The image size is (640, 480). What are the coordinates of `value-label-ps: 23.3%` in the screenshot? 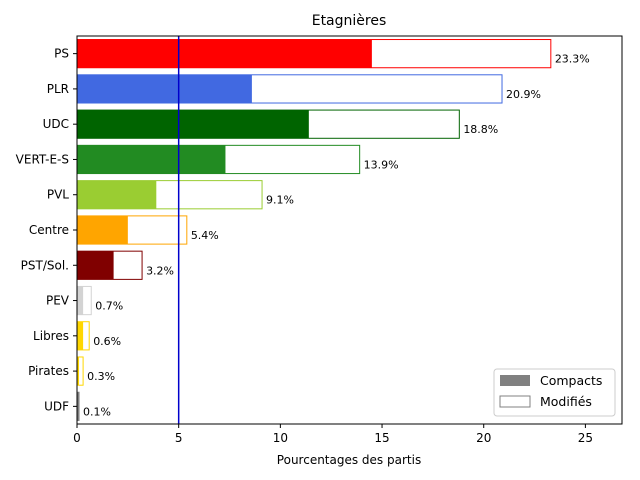 It's located at (572, 59).